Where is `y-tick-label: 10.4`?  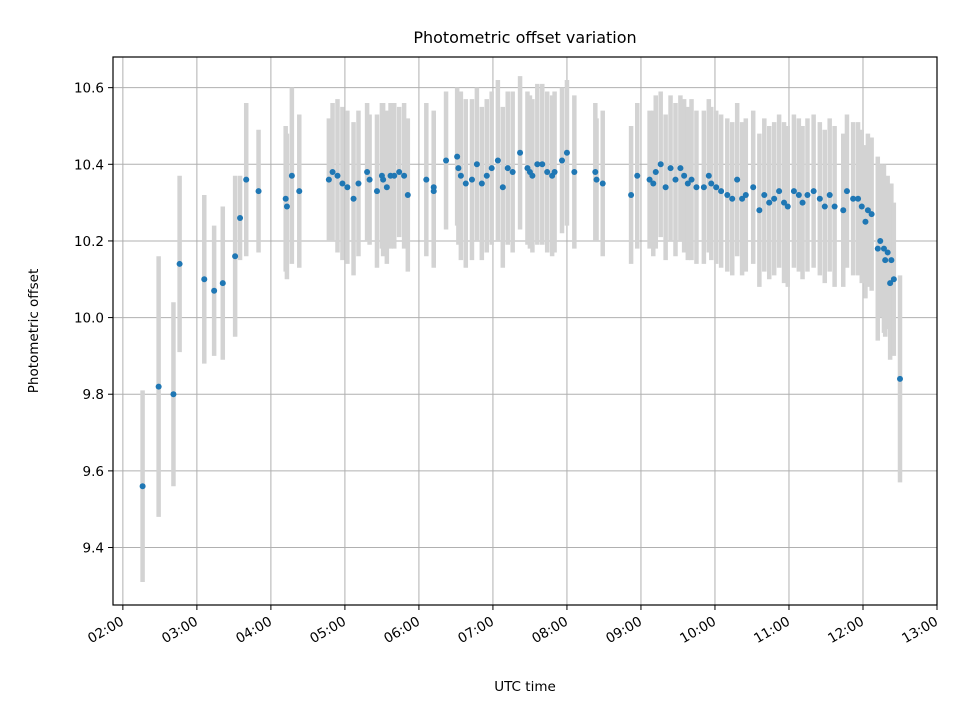 y-tick-label: 10.4 is located at coordinates (89, 165).